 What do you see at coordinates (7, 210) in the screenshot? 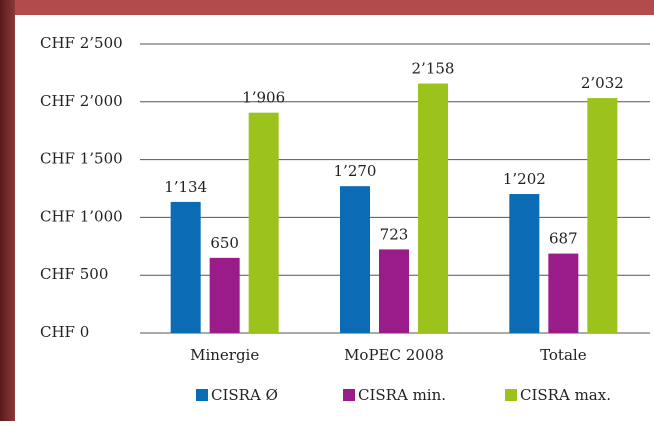
I see `frame-left` at bounding box center [7, 210].